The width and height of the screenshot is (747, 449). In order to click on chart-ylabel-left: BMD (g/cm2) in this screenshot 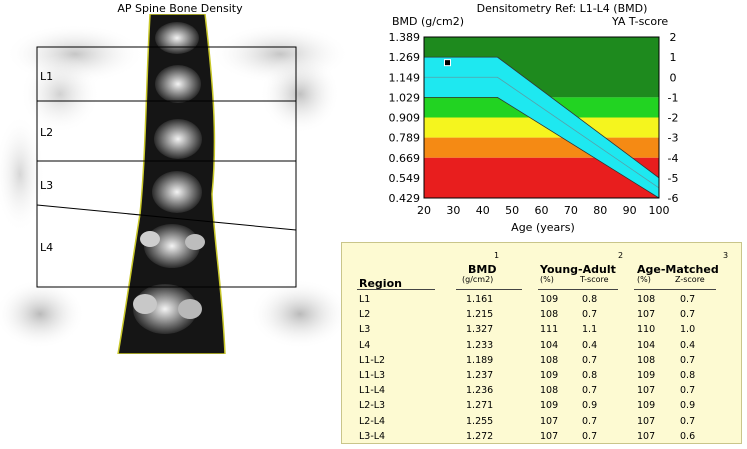, I will do `click(428, 21)`.